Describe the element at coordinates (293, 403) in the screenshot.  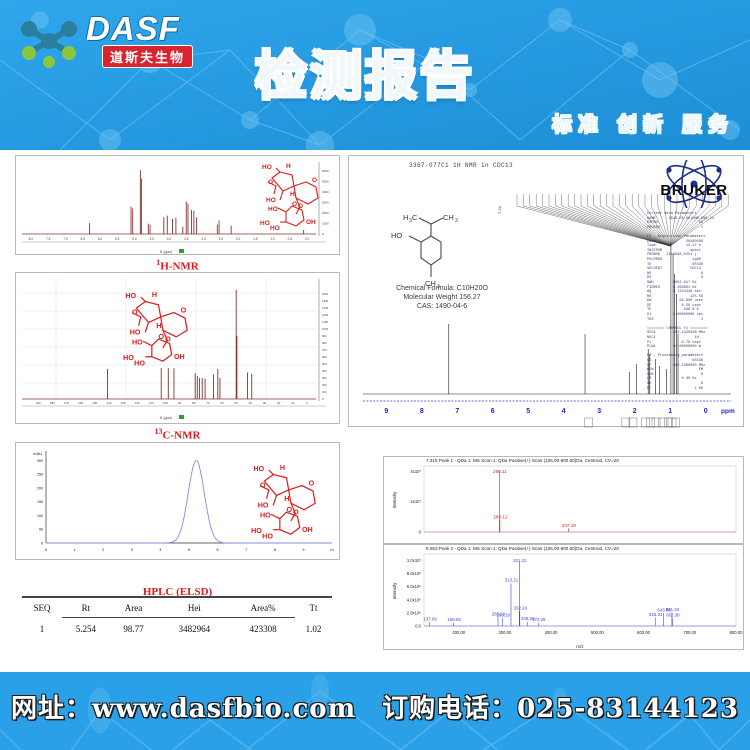
I see `svg-text: 10` at that location.